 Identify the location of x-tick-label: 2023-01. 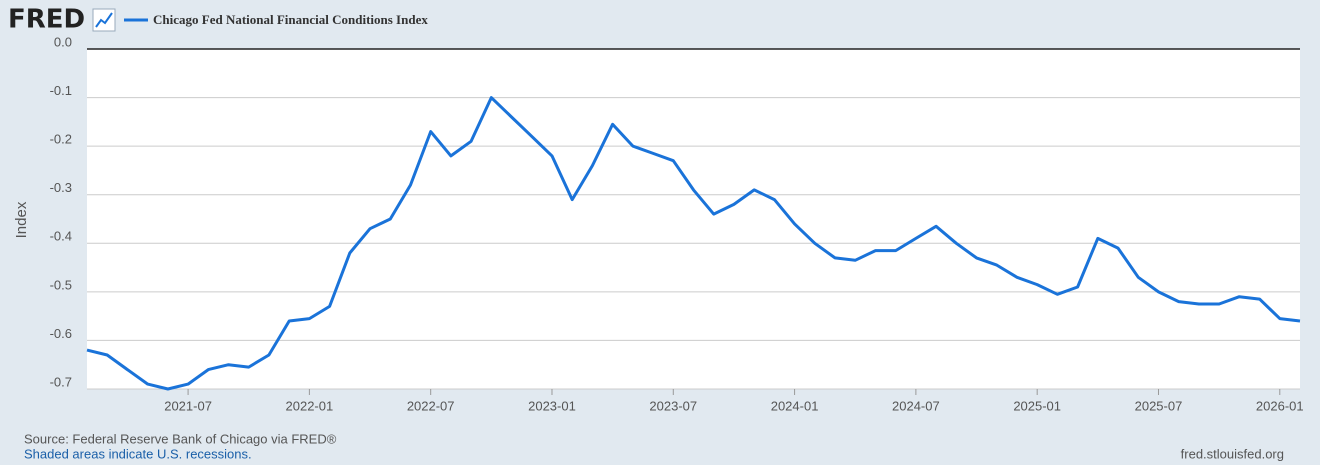
(552, 405).